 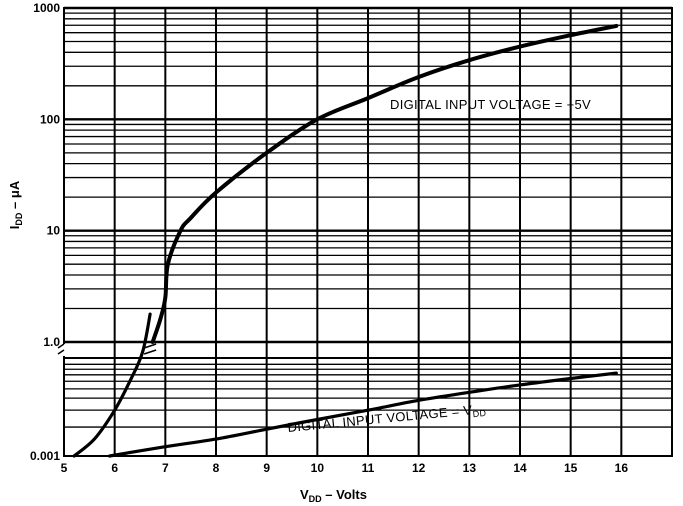 What do you see at coordinates (266, 468) in the screenshot?
I see `x-tick-label: 9` at bounding box center [266, 468].